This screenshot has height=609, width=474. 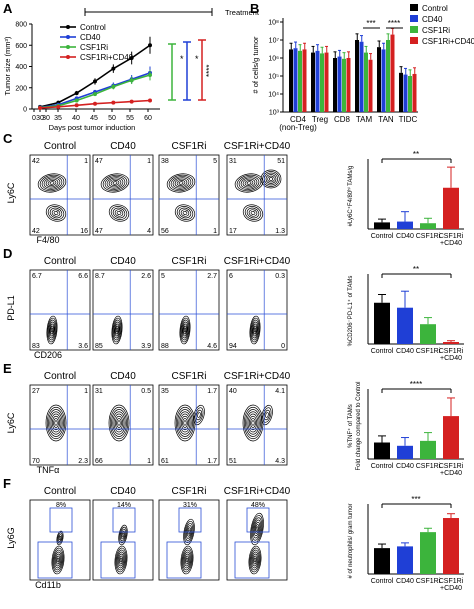 I want to click on quadrant-br: 1.7, so click(x=212, y=461).